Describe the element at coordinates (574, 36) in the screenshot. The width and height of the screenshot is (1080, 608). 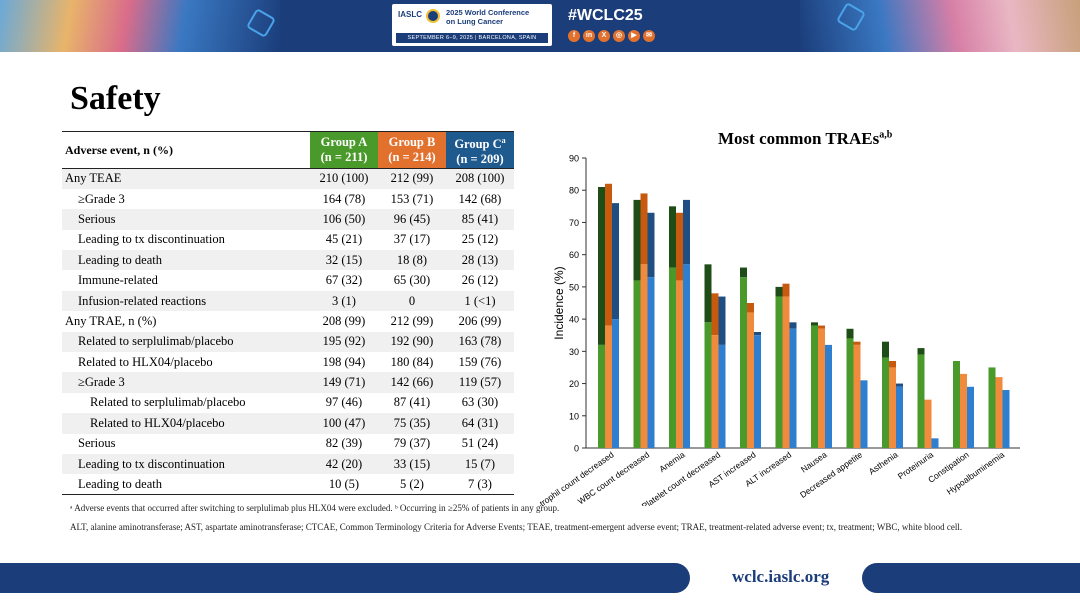
I see `facebook-icon: f` at that location.